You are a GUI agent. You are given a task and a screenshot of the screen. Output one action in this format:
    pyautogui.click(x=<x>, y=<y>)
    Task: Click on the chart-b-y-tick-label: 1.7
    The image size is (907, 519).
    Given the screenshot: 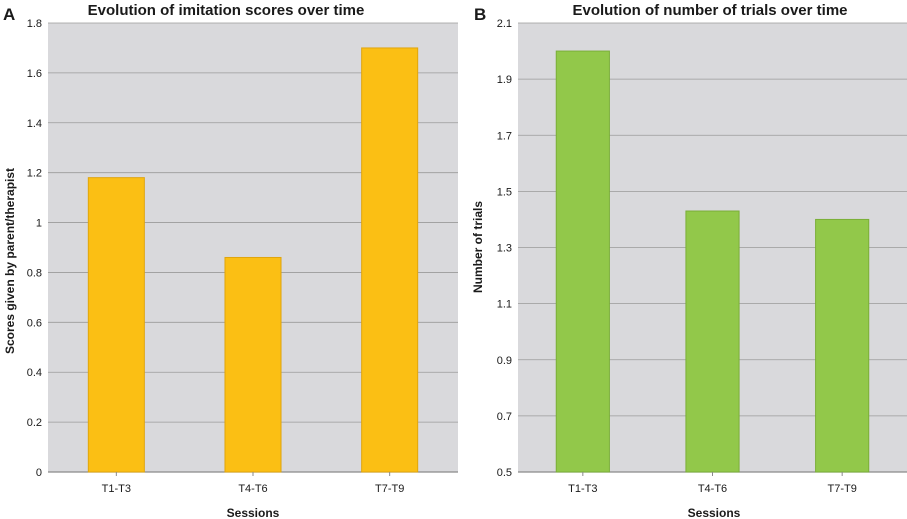 What is the action you would take?
    pyautogui.click(x=504, y=136)
    